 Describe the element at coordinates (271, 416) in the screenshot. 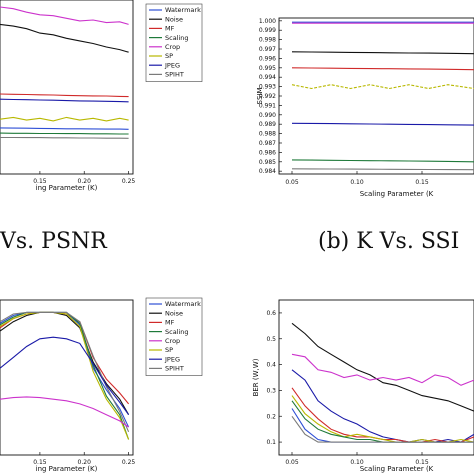

I see `y-tick-label: 0.2` at that location.